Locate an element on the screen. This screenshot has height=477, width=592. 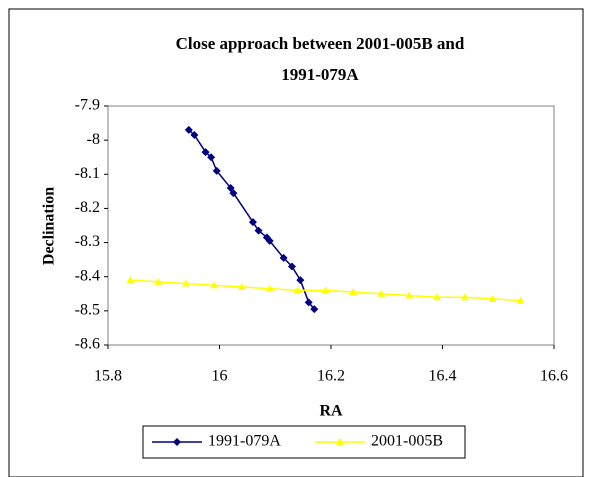
y-tick-label: -8.6 is located at coordinates (87, 344).